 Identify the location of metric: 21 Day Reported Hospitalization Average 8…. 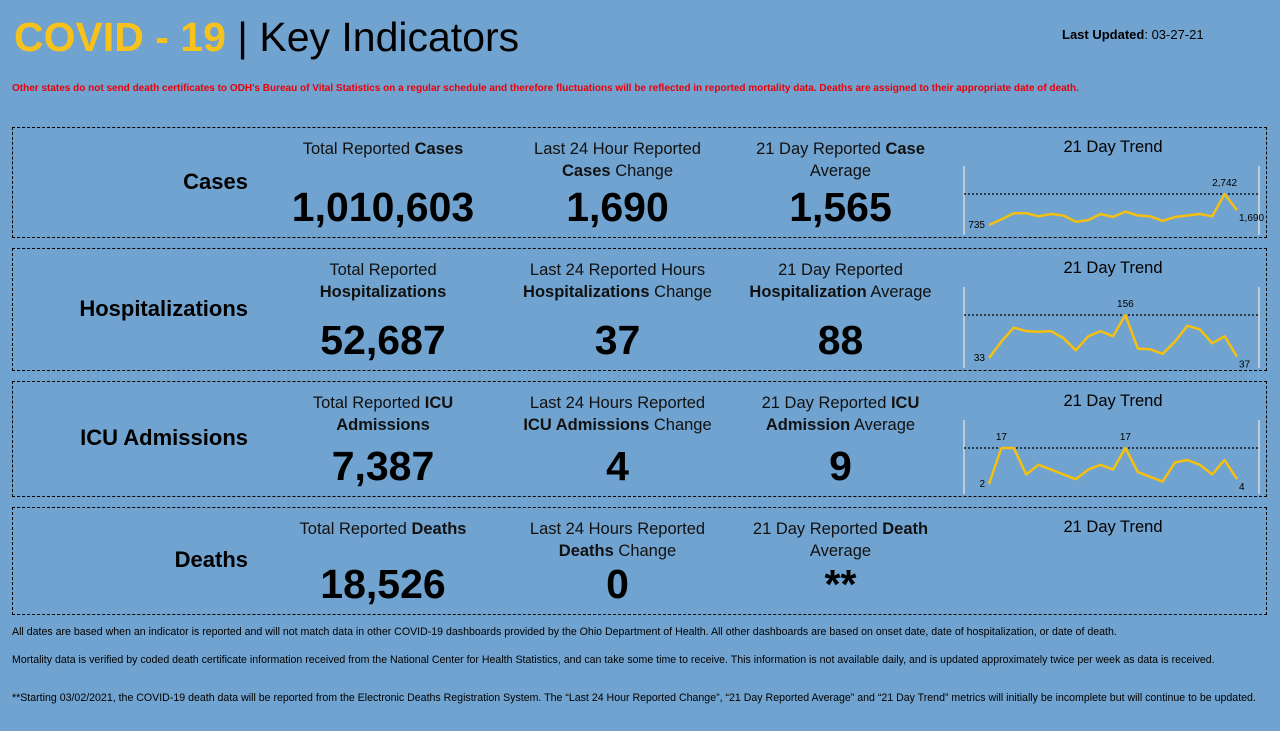
(840, 314).